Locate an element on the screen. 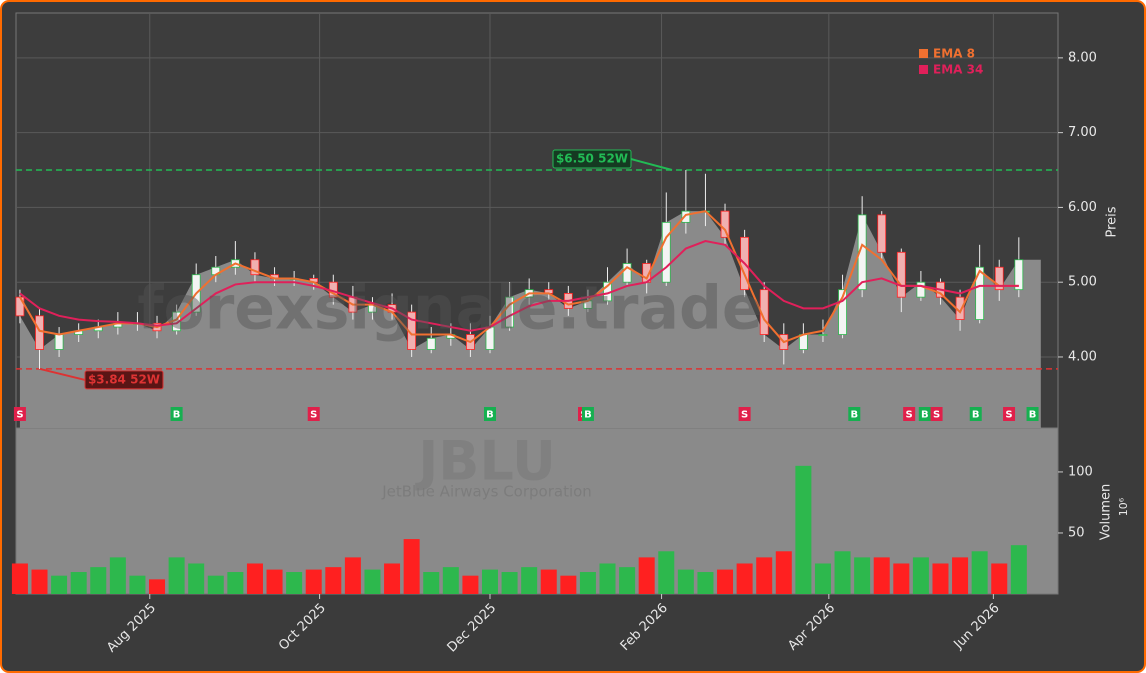 The height and width of the screenshot is (673, 1146). y-tick-label: 5.00 is located at coordinates (1082, 282).